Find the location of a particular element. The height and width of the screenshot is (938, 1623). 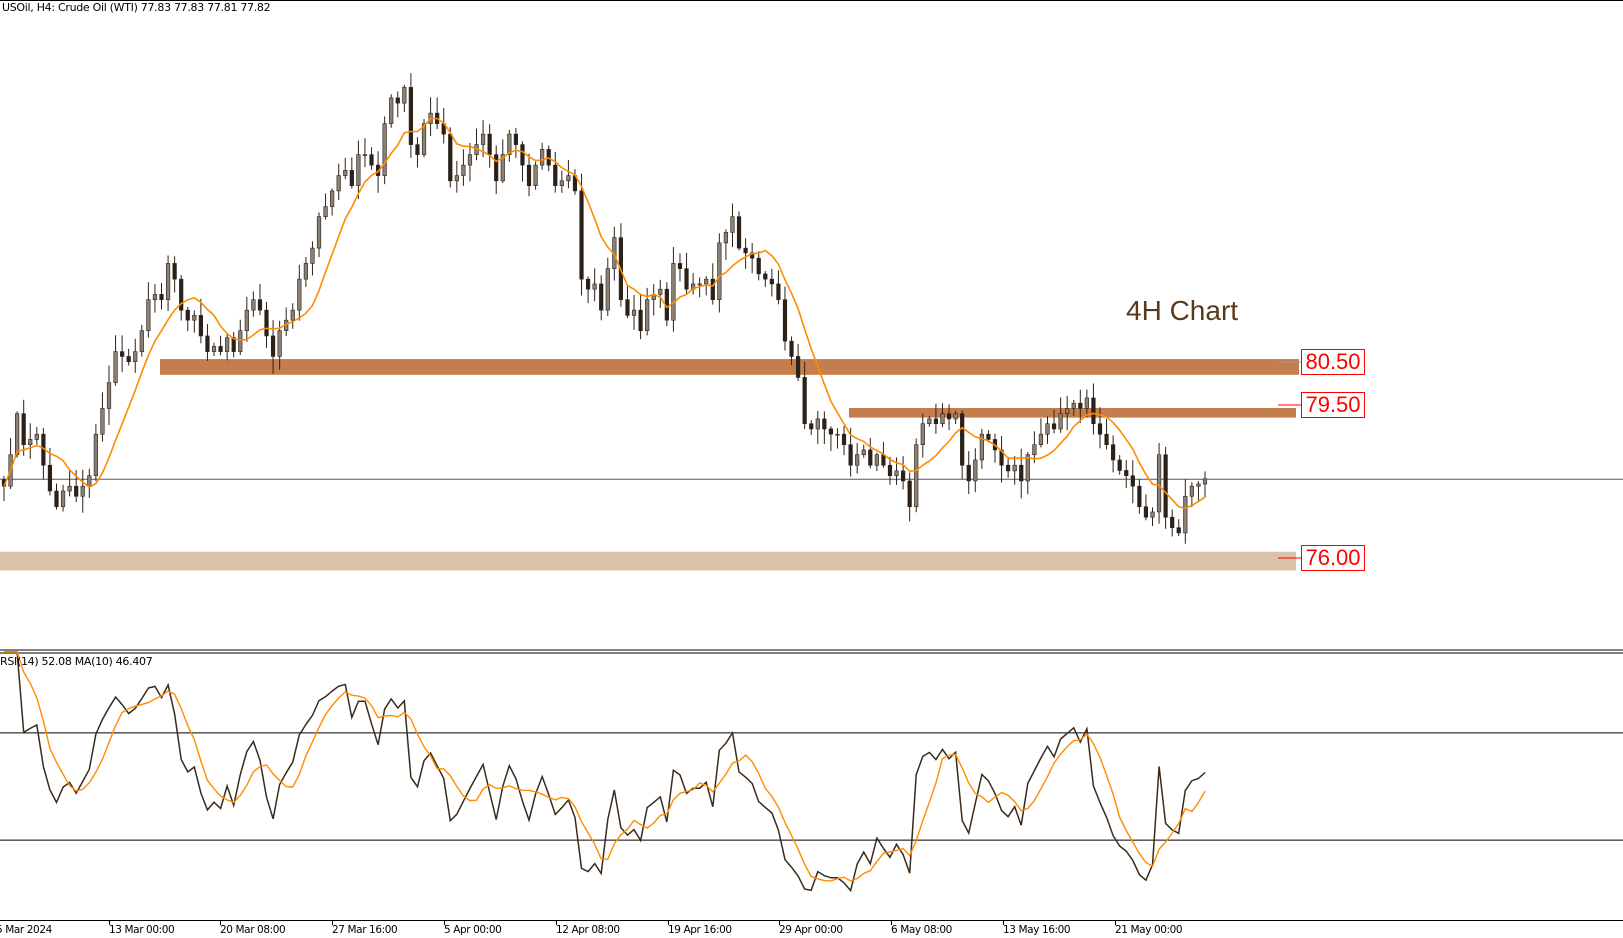

level-label-76-00: 76.00 is located at coordinates (1333, 558).